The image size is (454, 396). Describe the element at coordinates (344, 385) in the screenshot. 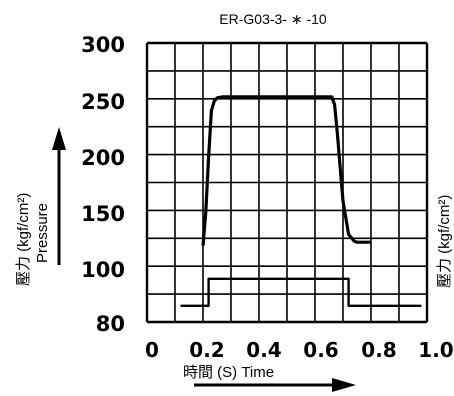

I see `right-arrow-icon` at that location.